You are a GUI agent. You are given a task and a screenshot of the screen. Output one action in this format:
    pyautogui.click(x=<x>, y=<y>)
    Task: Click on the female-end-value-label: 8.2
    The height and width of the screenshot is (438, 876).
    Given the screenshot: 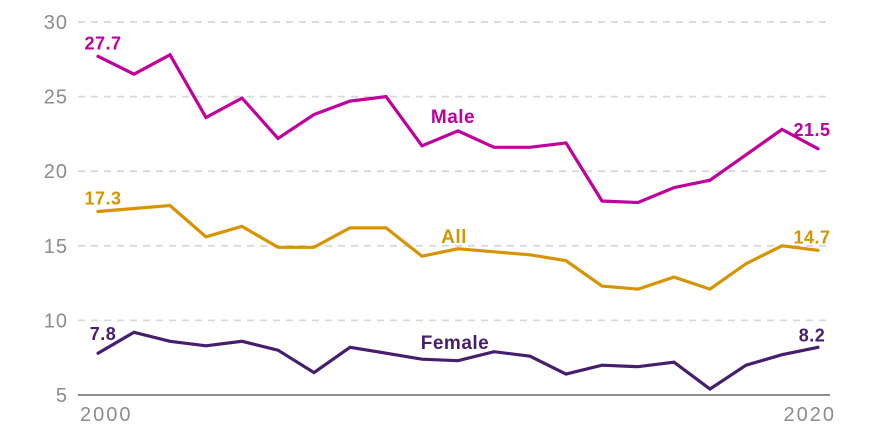 What is the action you would take?
    pyautogui.click(x=812, y=335)
    